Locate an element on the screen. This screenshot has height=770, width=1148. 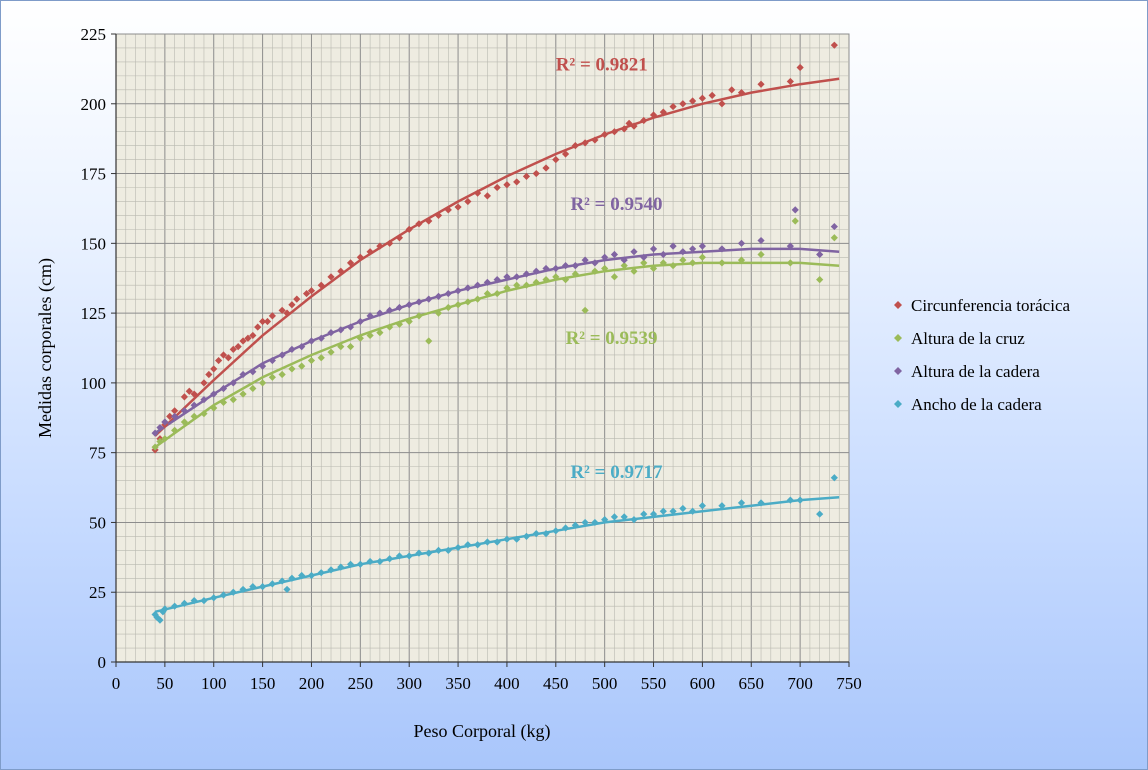
r2-label-3: R² = 0.9540 is located at coordinates (616, 204).